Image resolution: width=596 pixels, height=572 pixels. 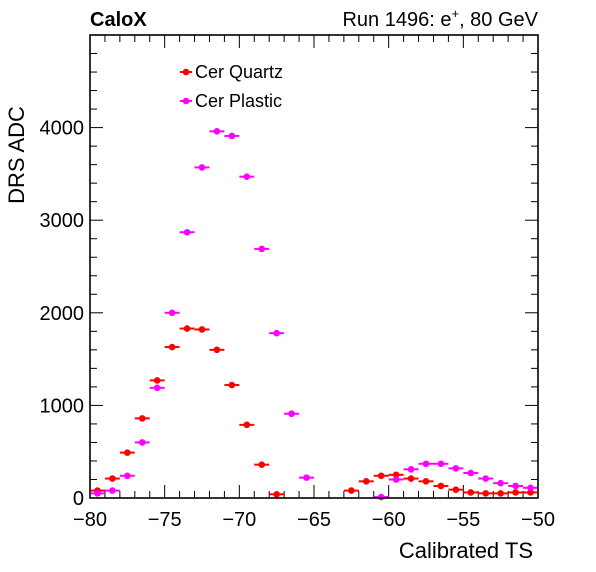 I want to click on x-axis-label: Calibrated TS, so click(x=466, y=550).